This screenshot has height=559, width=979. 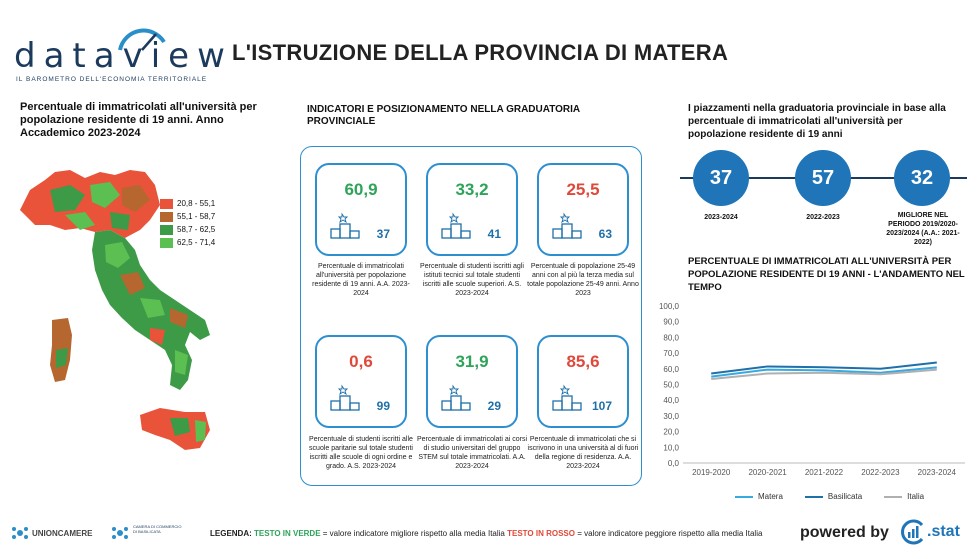 I want to click on legend-red: TESTO IN ROSSO, so click(x=541, y=533).